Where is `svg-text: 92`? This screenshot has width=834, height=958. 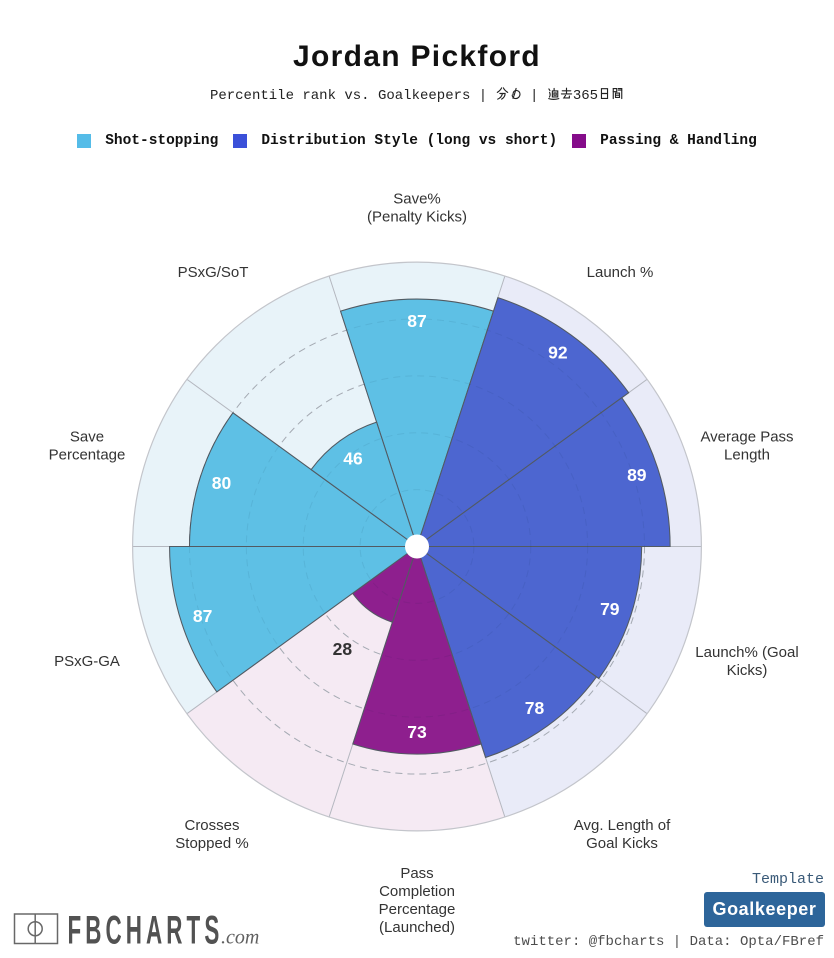 svg-text: 92 is located at coordinates (558, 353).